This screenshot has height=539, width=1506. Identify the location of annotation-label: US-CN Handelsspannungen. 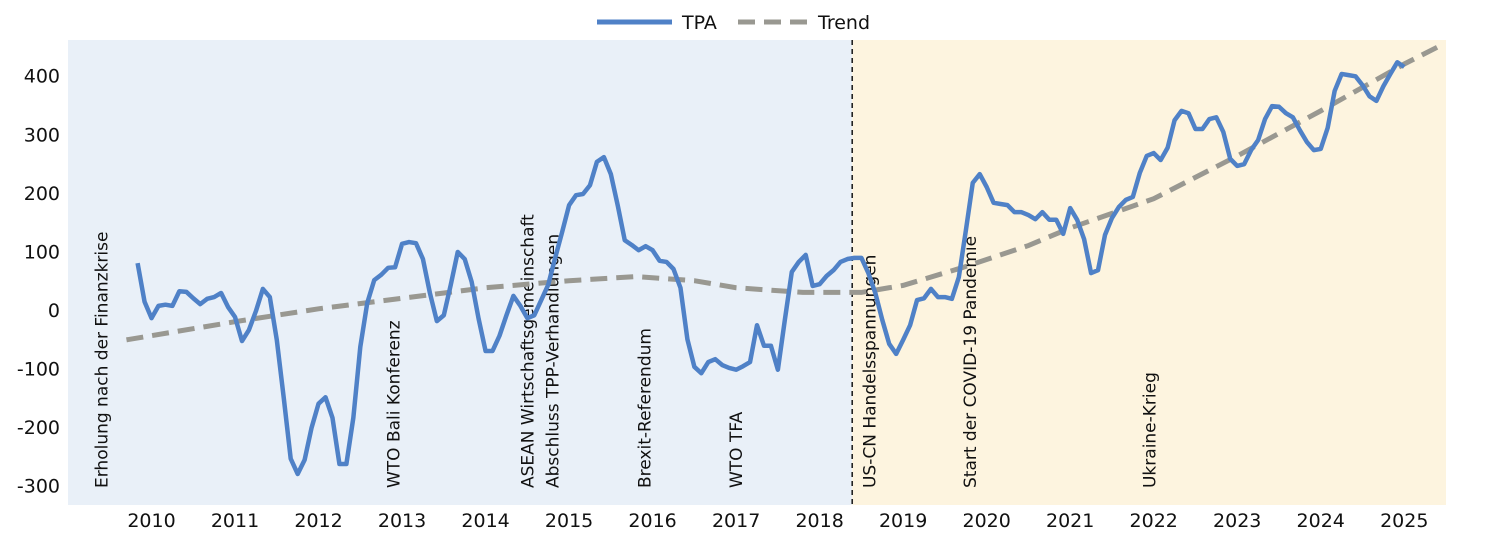
(871, 371).